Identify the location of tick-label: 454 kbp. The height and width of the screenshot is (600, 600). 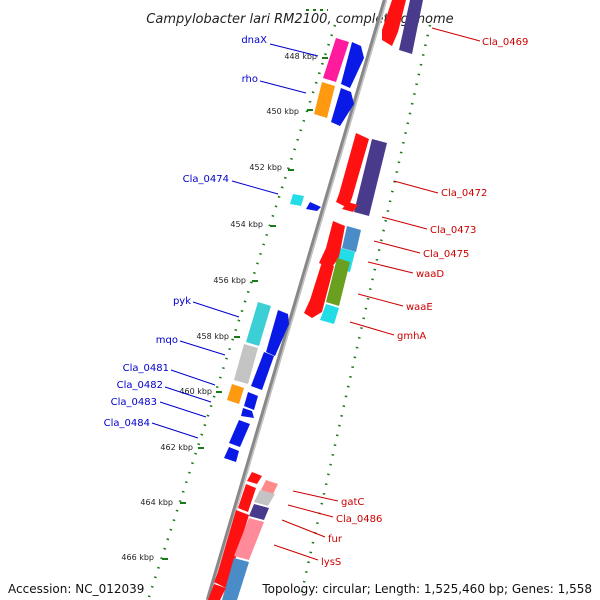
(246, 224).